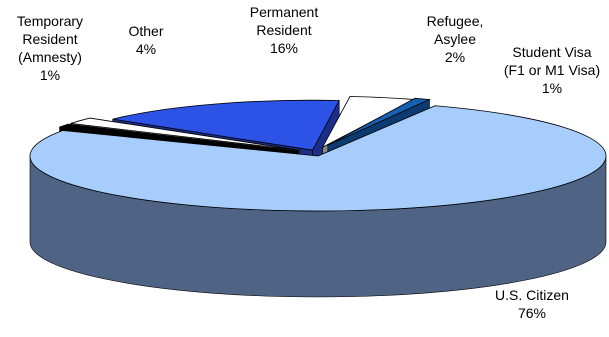 The image size is (609, 337). What do you see at coordinates (532, 304) in the screenshot?
I see `label-us-citizen: U.S. Citizen 76%` at bounding box center [532, 304].